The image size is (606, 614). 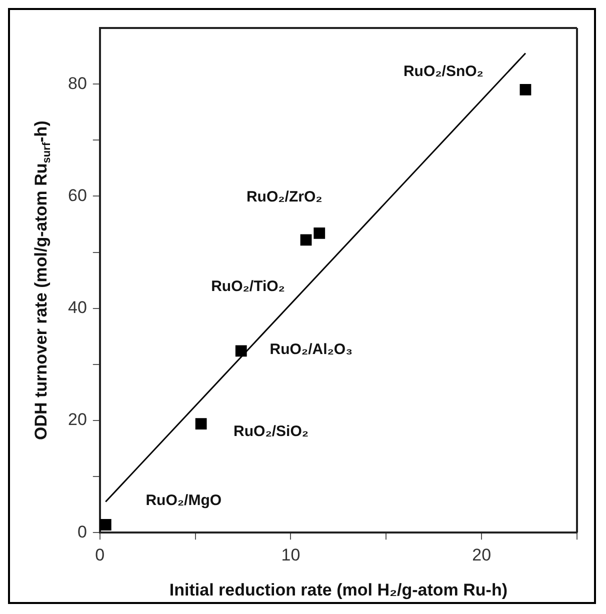 I want to click on annotation: RuO₂/SiO₂, so click(x=271, y=431).